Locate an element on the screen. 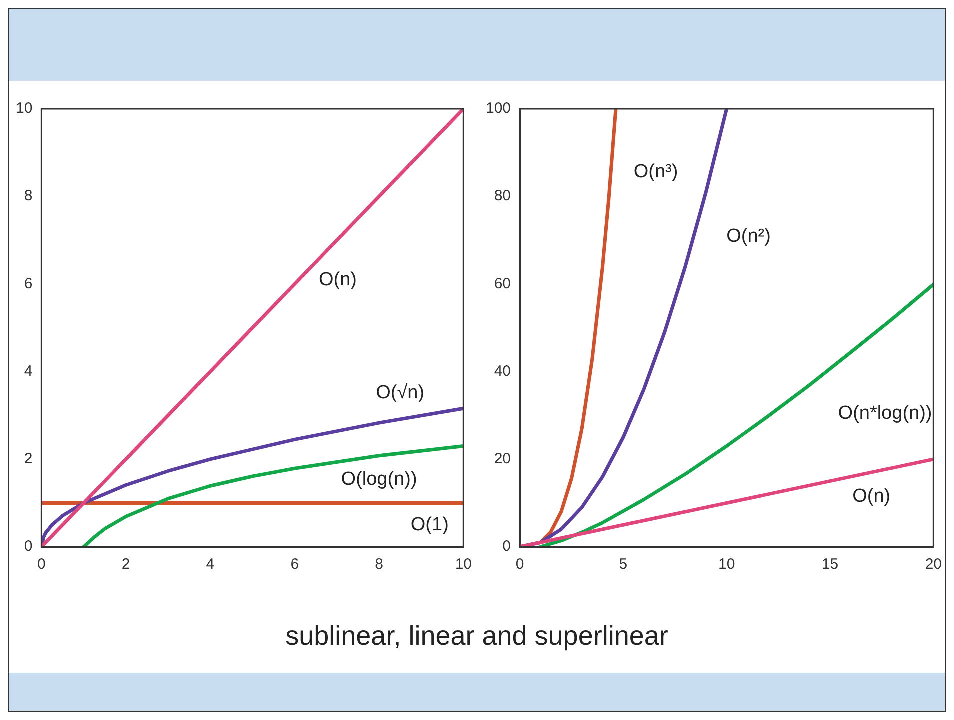 The image size is (954, 720). y-tick-label: 100 is located at coordinates (499, 109).